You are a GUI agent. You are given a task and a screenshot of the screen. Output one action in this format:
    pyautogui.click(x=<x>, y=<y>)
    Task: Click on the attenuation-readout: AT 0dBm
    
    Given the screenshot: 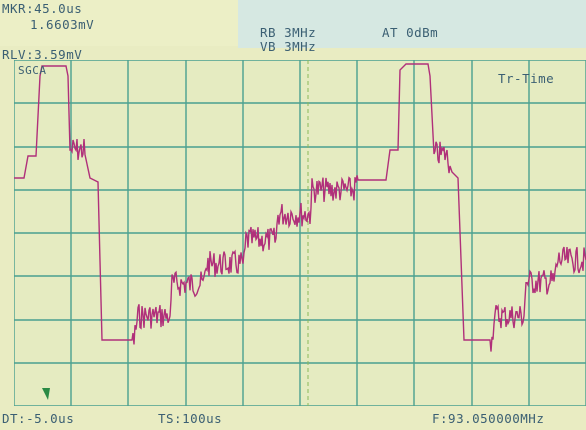 What is the action you would take?
    pyautogui.click(x=410, y=32)
    